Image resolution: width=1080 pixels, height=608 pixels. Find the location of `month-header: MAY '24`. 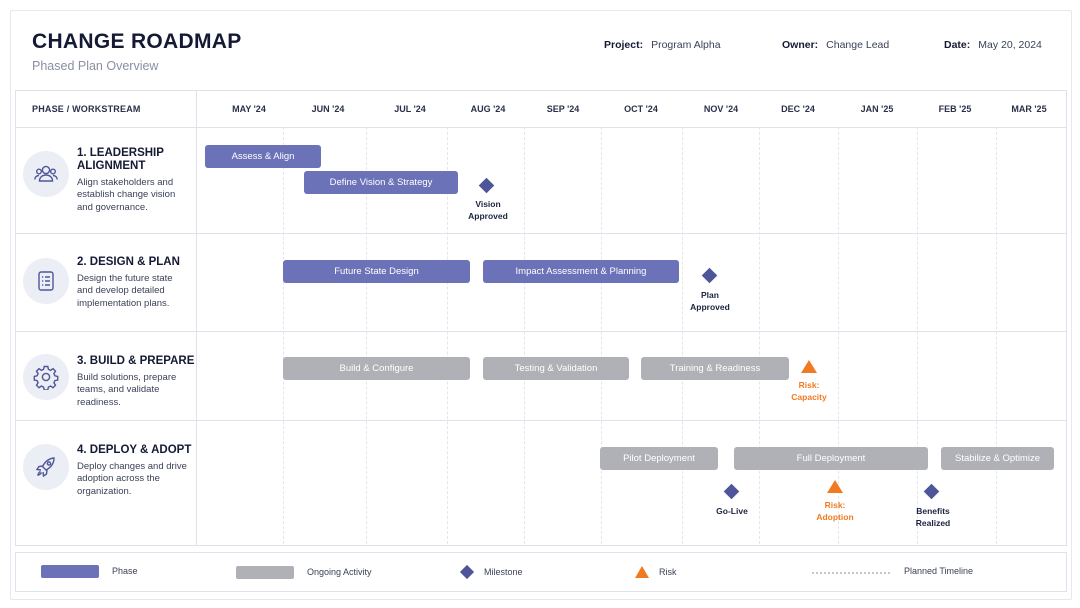

month-header: MAY '24 is located at coordinates (249, 109).